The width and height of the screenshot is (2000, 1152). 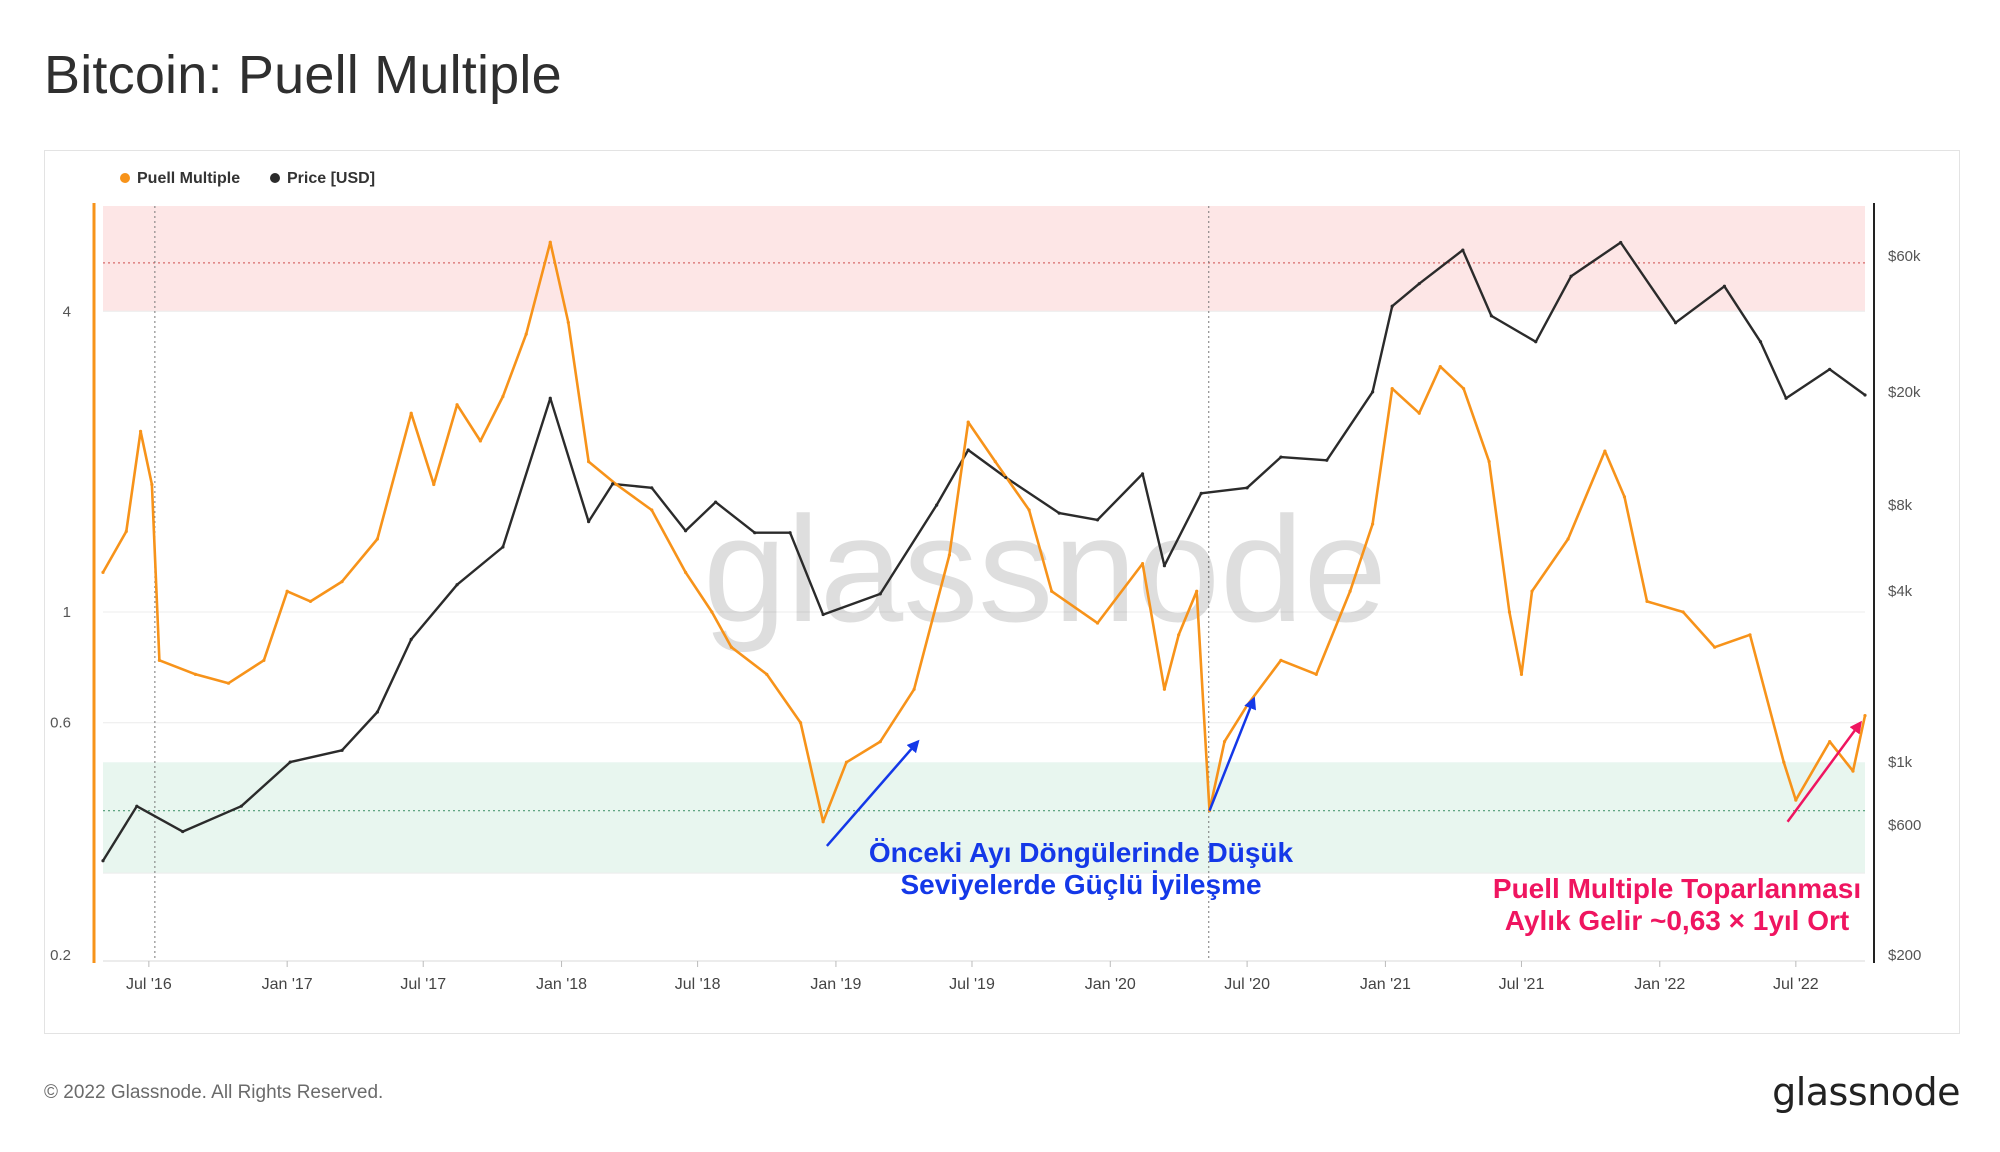 I want to click on annotation-puell-recovery-line2: Aylık Gelir ~0,63 × 1yıl Ort, so click(x=1677, y=920).